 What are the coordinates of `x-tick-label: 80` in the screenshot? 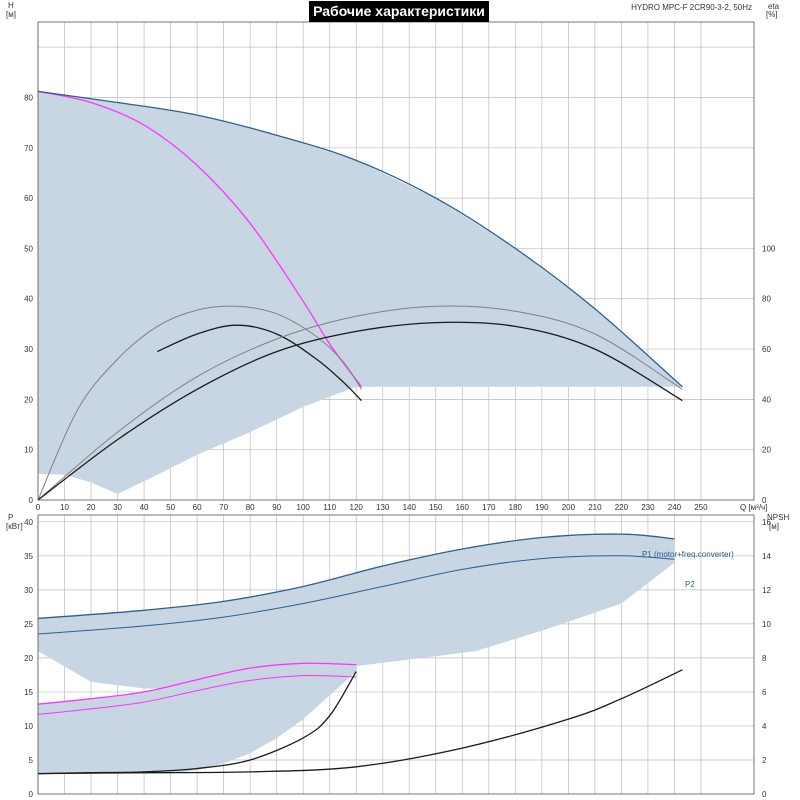 It's located at (250, 507).